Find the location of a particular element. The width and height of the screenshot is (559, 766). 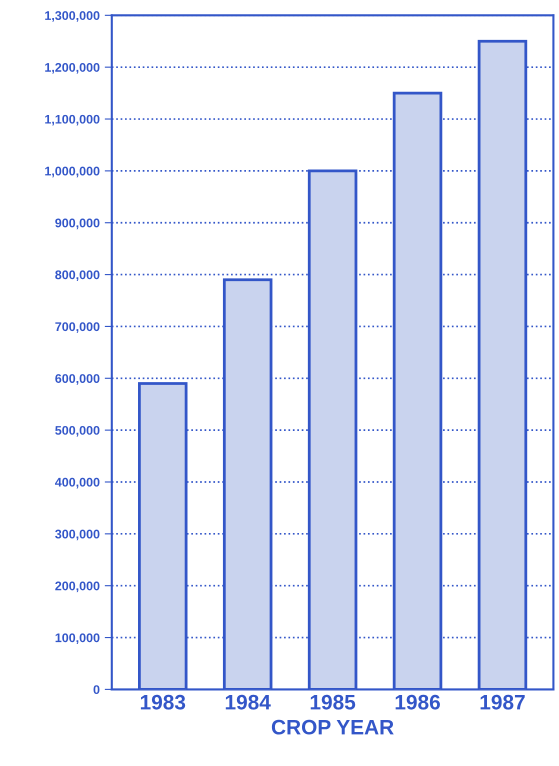

y-tick-label: 600,000 is located at coordinates (77, 379).